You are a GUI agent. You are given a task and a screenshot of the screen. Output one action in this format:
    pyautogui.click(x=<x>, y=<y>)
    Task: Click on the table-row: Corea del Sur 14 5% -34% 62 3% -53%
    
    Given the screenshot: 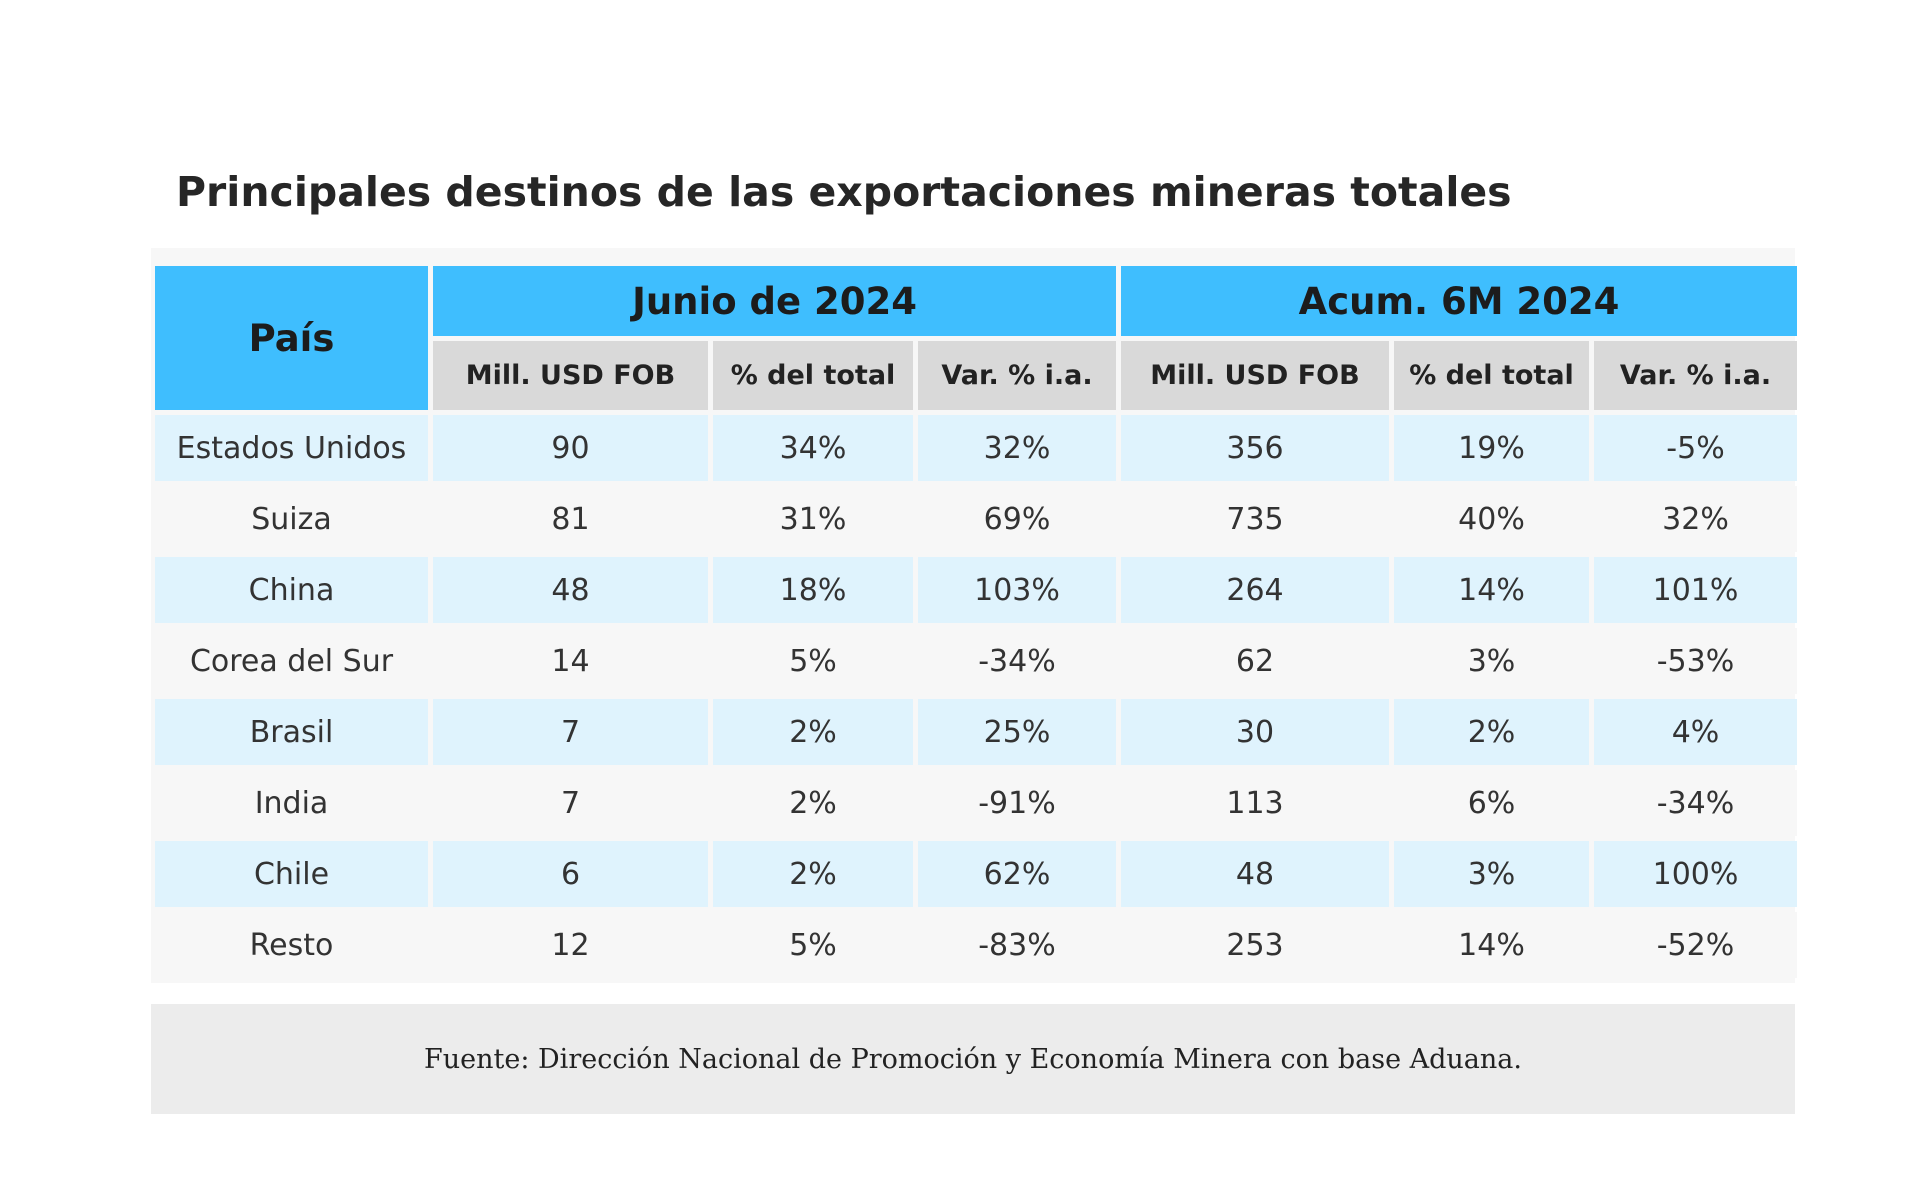 What is the action you would take?
    pyautogui.click(x=976, y=661)
    